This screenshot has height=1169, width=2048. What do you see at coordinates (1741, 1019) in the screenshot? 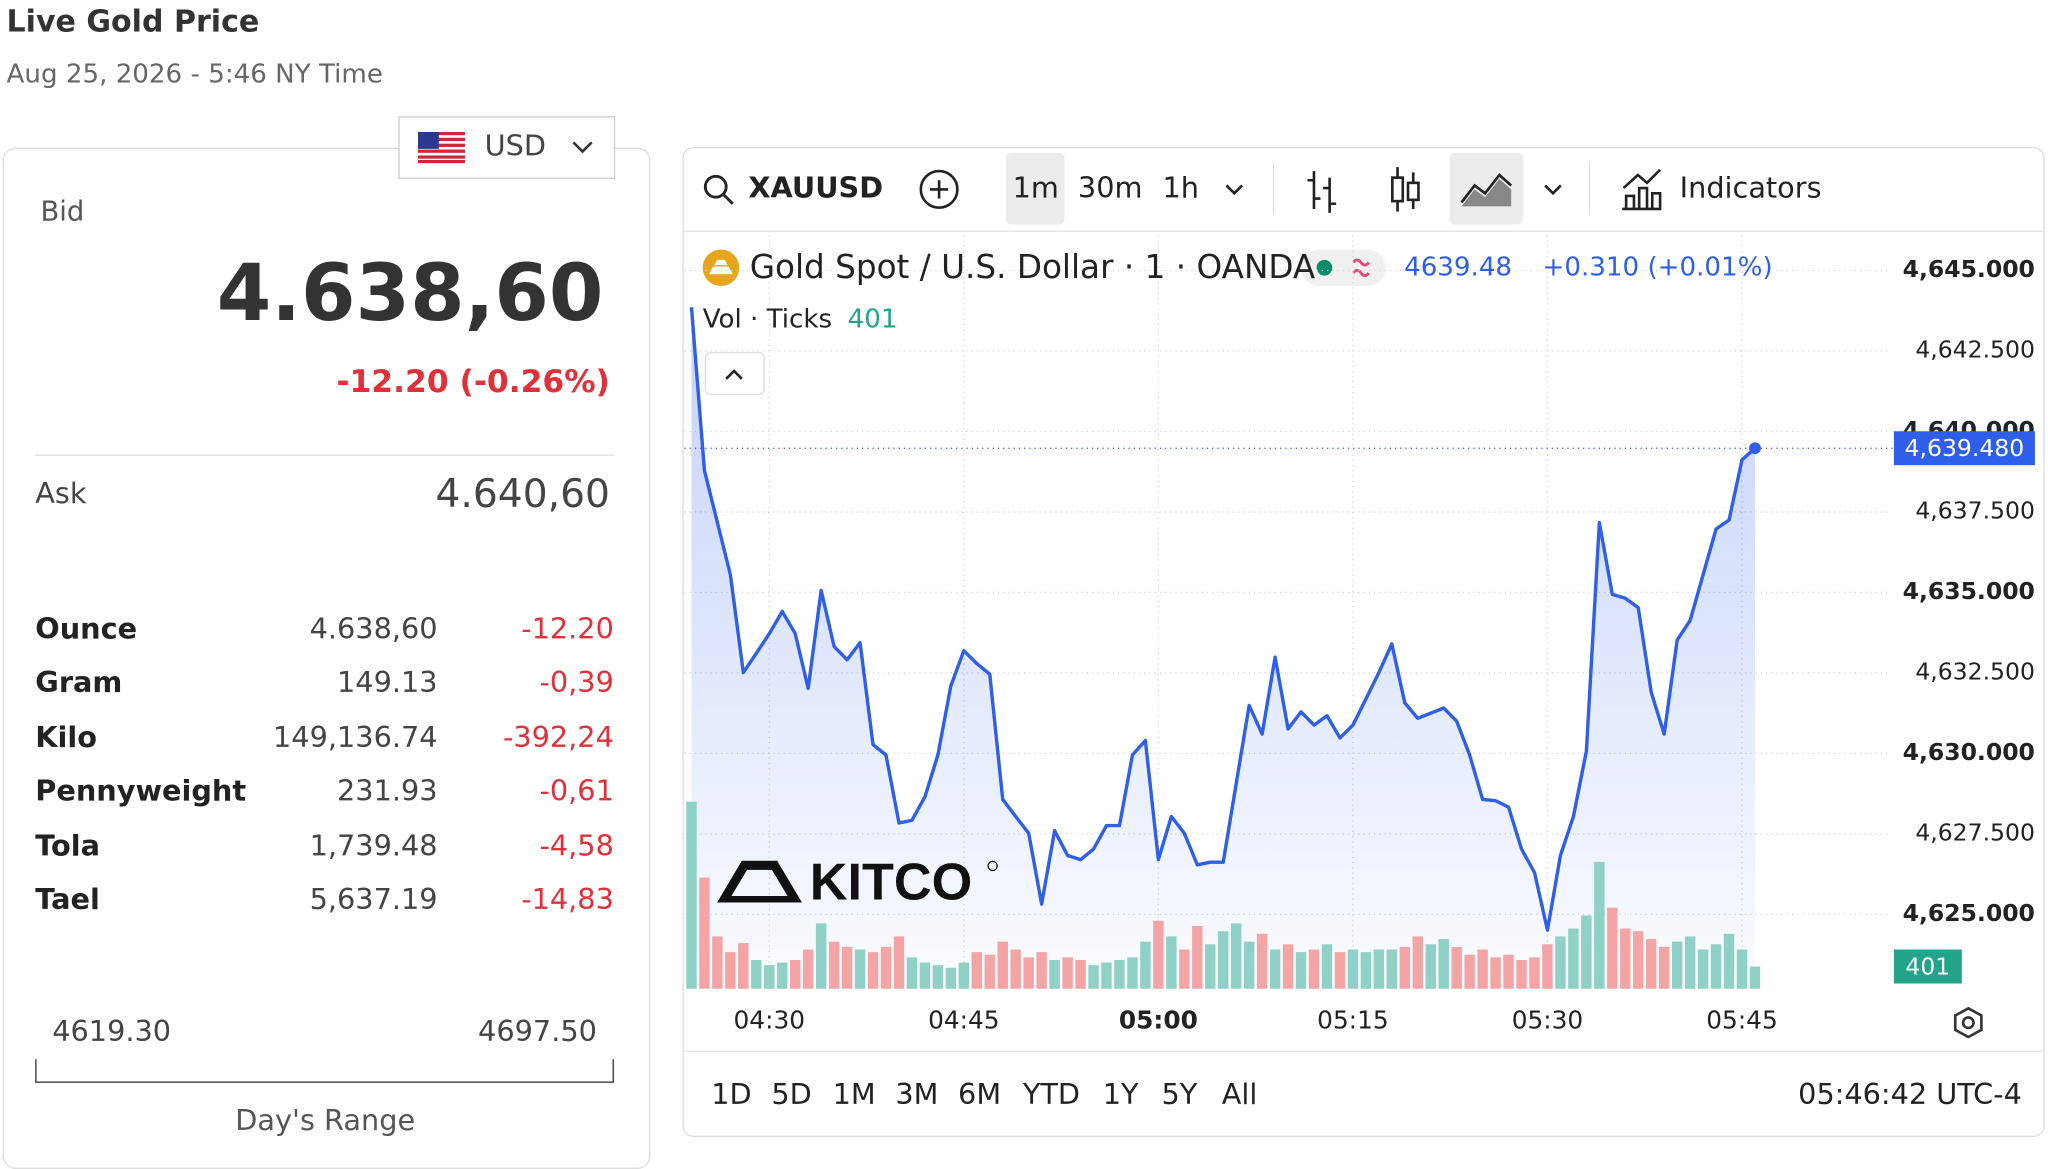
I see `x-tick-label: 05:45` at bounding box center [1741, 1019].